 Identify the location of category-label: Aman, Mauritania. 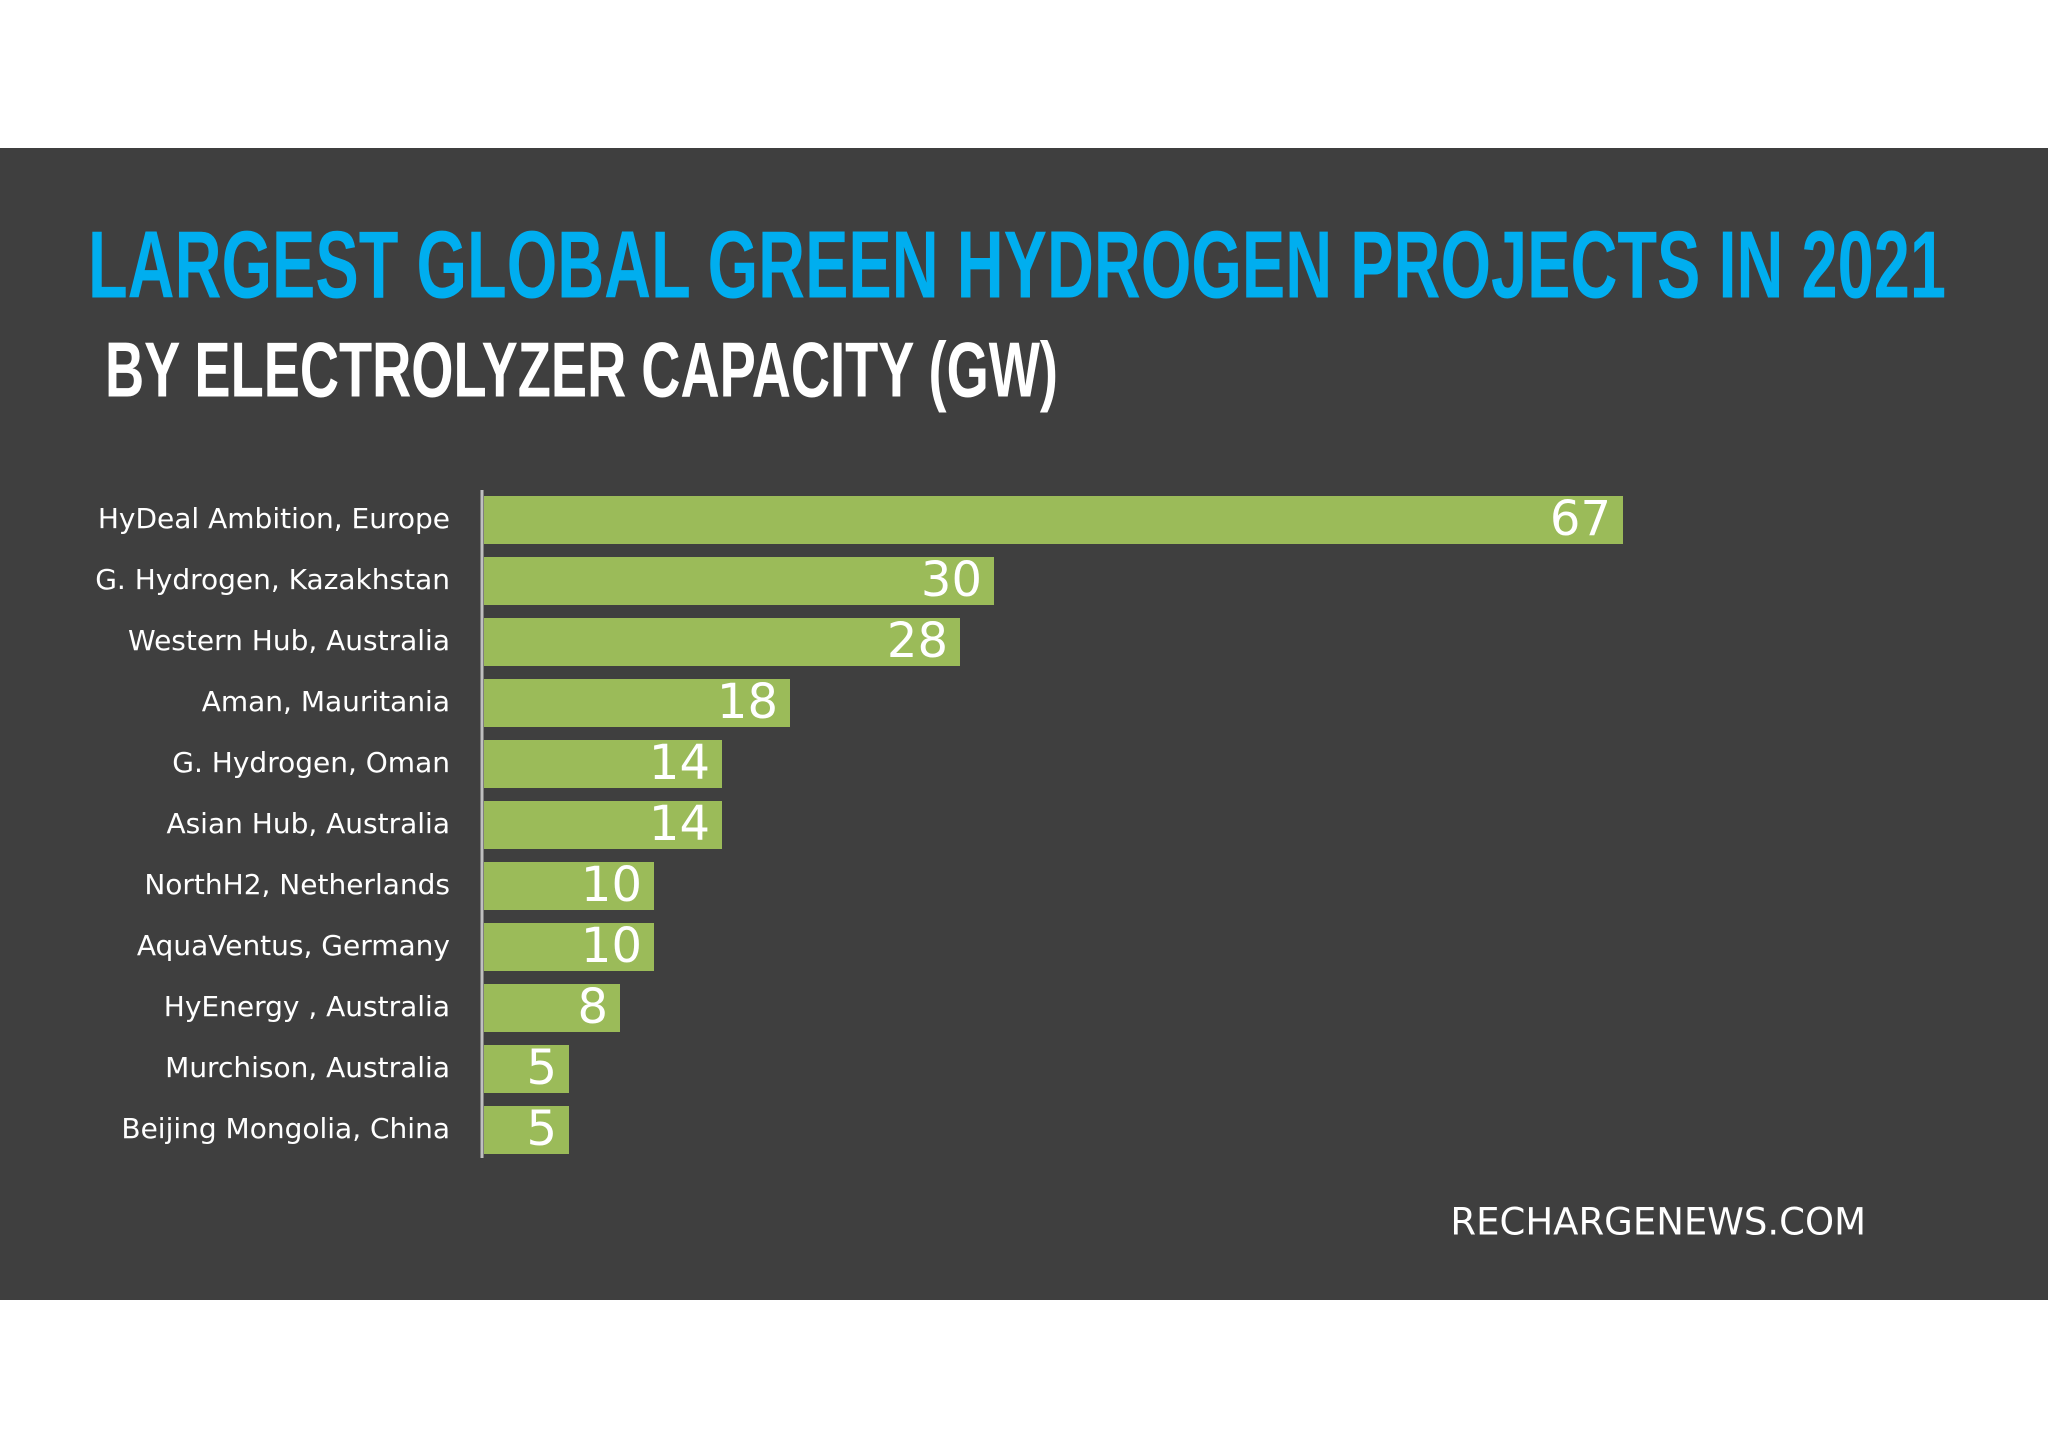
(326, 701).